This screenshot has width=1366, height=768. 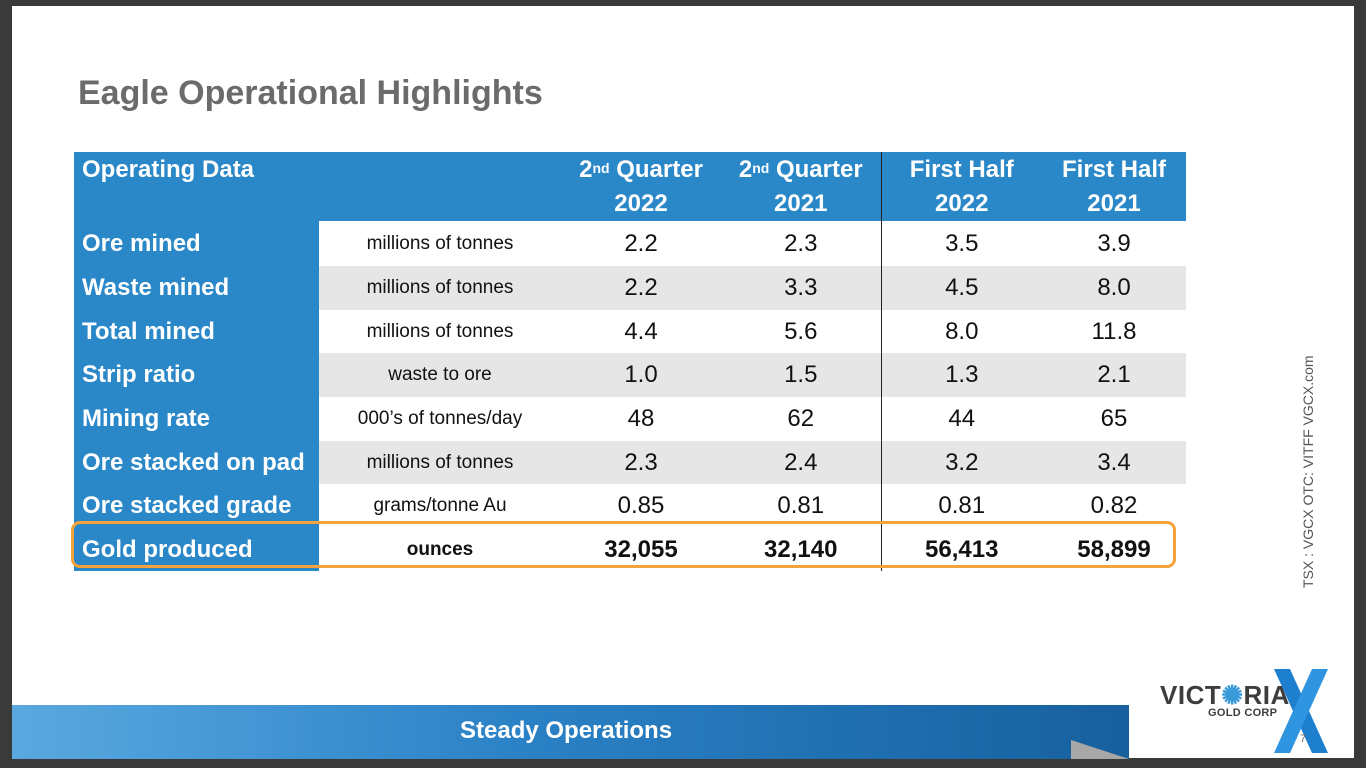 What do you see at coordinates (641, 169) in the screenshot?
I see `header-q2-2022-top: 2nd Quarter` at bounding box center [641, 169].